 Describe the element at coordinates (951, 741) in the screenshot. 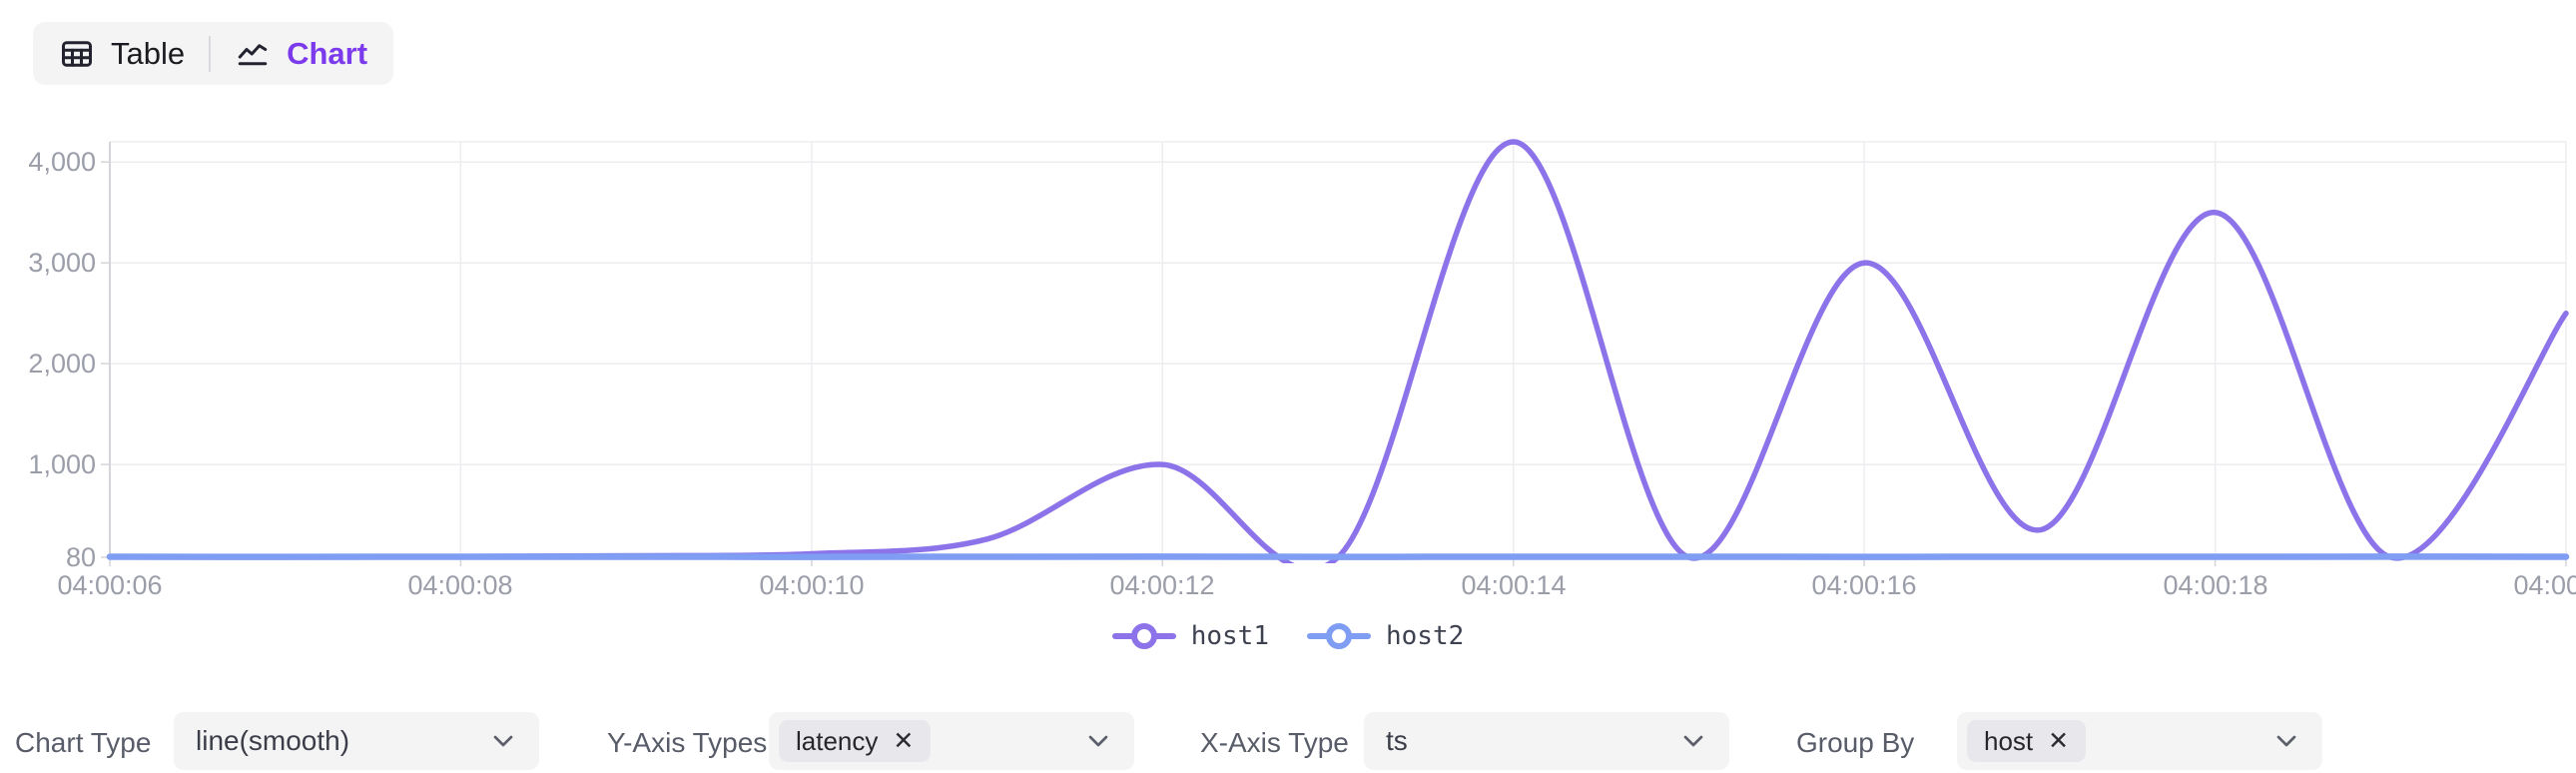

I see `y-axis-types-select: latency ✕` at that location.